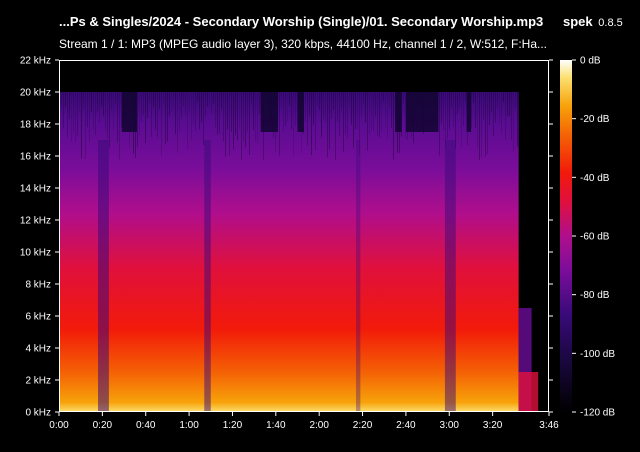 The width and height of the screenshot is (640, 452). Describe the element at coordinates (450, 425) in the screenshot. I see `x-tick-label: 3:00` at that location.